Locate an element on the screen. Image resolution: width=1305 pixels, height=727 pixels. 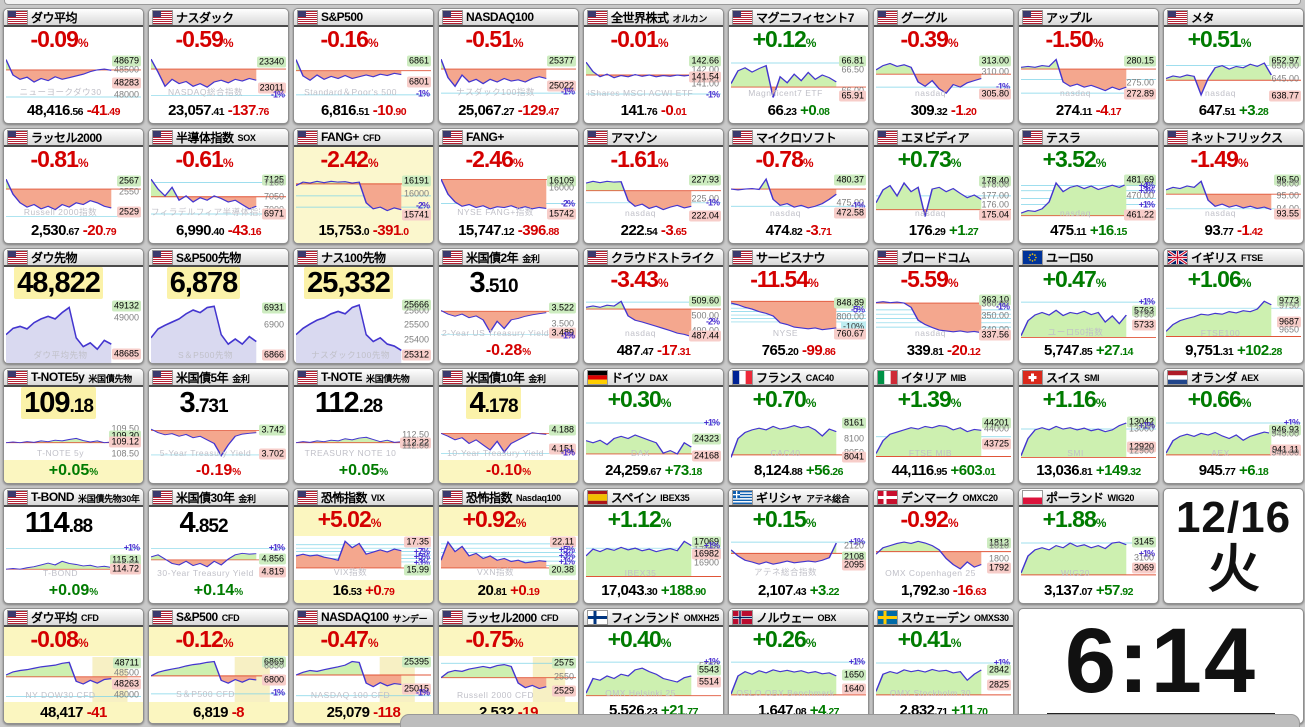
tile-subtitle: WIG20 is located at coordinates (1121, 498).